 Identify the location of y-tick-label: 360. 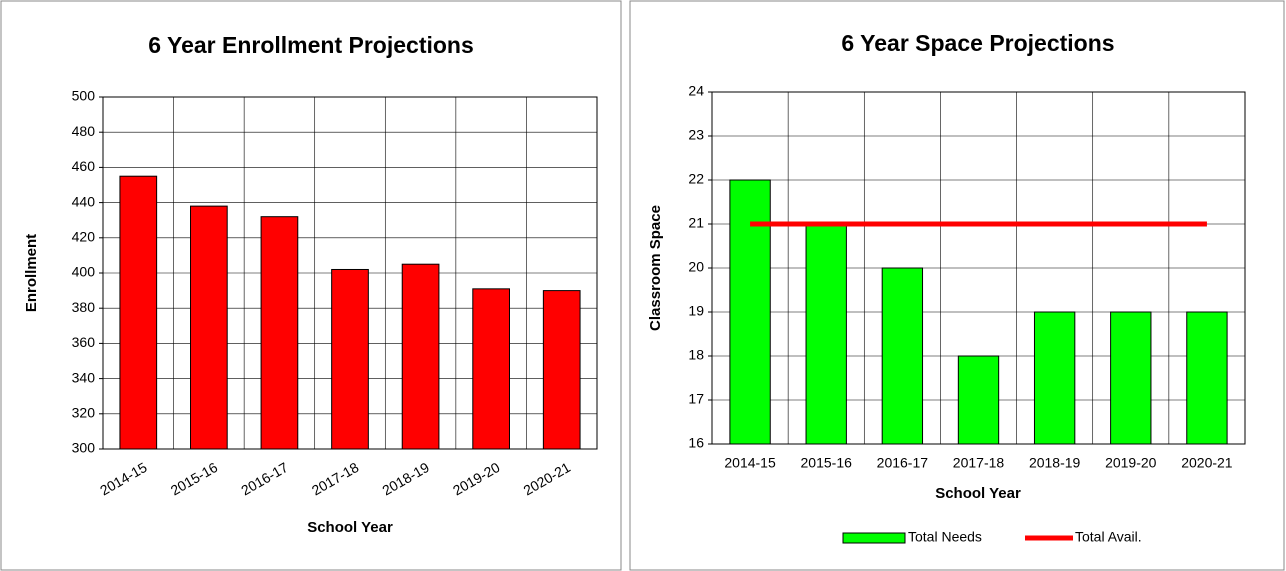
(84, 342).